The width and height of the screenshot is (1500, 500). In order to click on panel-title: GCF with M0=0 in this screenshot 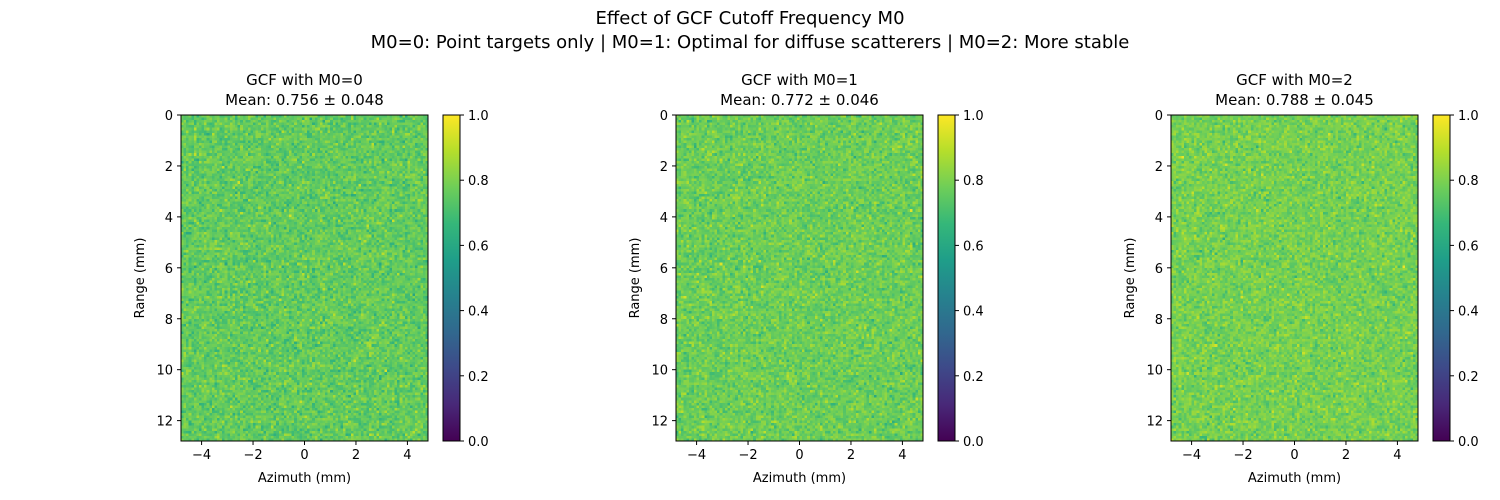, I will do `click(304, 80)`.